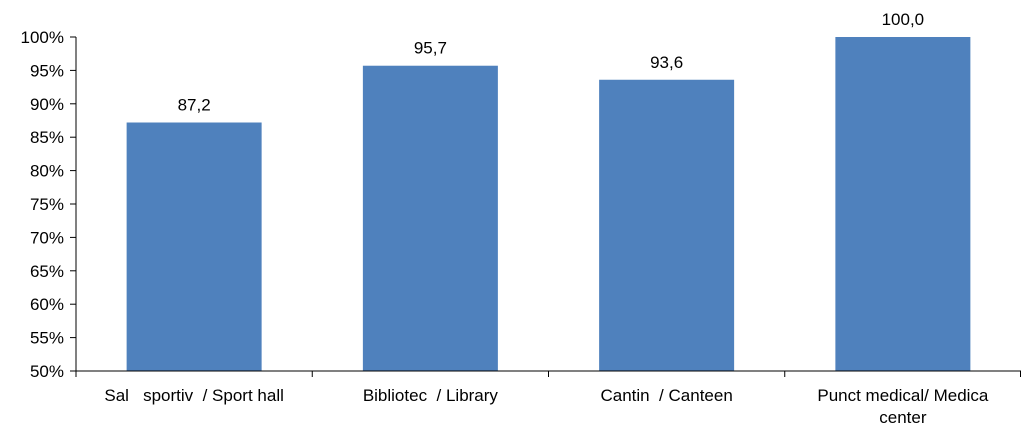 The width and height of the screenshot is (1021, 427). I want to click on y-tick-label: 80%, so click(47, 171).